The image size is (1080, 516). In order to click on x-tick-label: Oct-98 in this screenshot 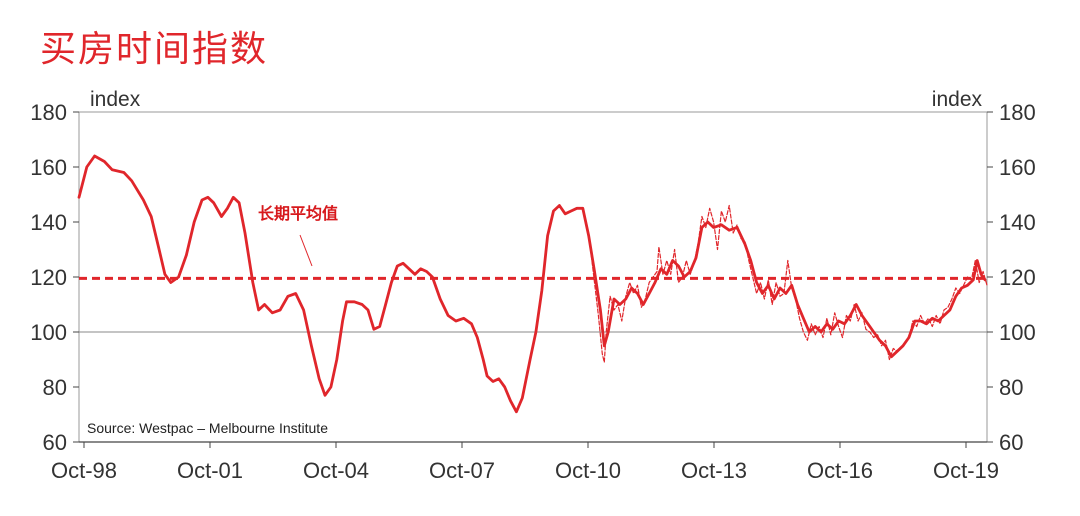, I will do `click(84, 470)`.